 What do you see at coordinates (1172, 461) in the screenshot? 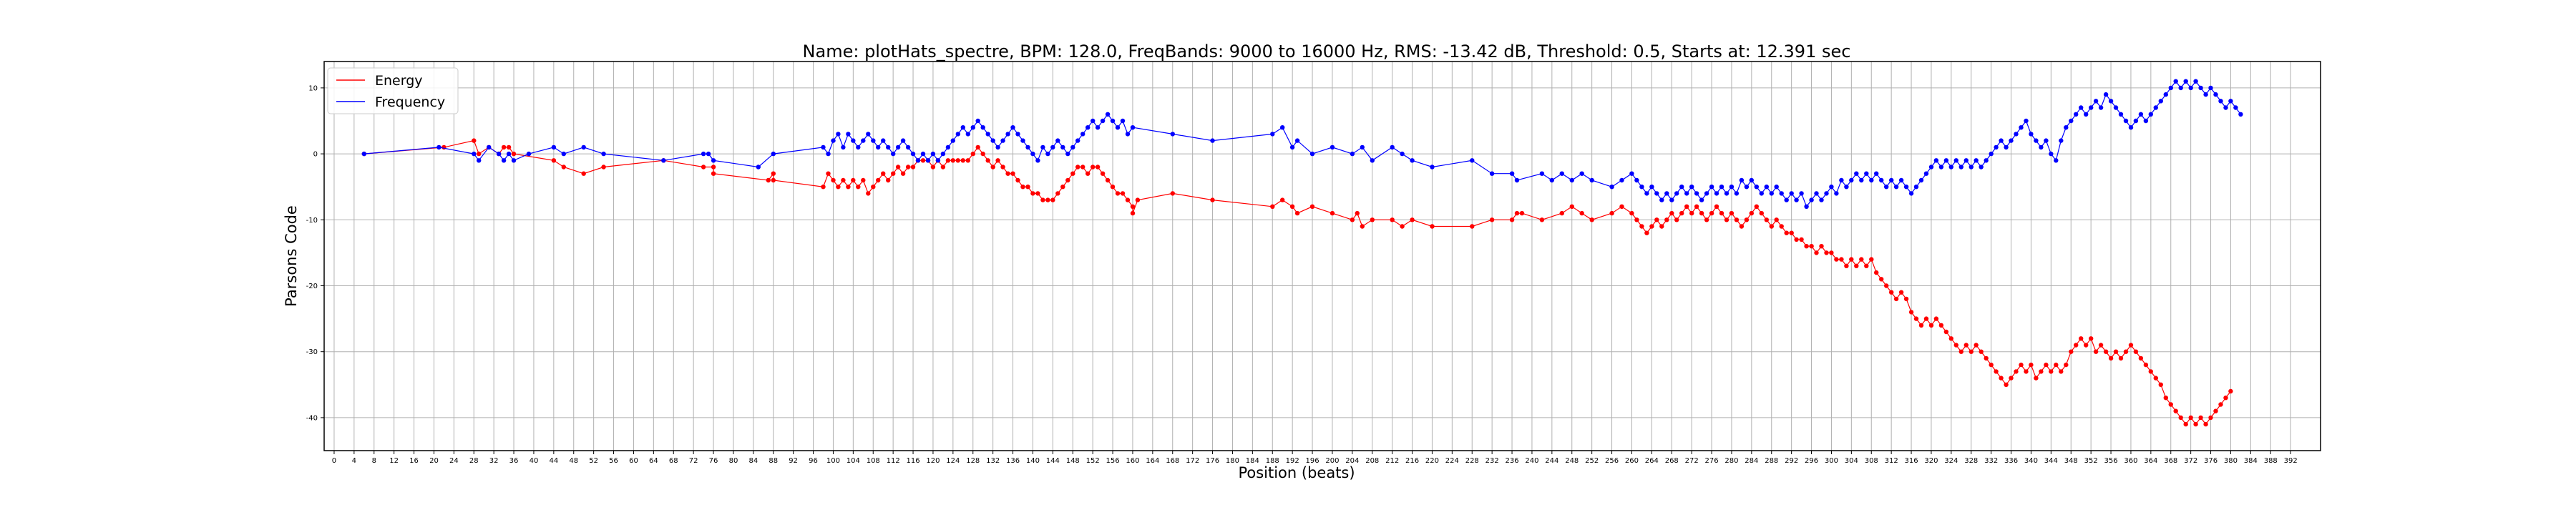
I see `x-tick-label: 168` at bounding box center [1172, 461].